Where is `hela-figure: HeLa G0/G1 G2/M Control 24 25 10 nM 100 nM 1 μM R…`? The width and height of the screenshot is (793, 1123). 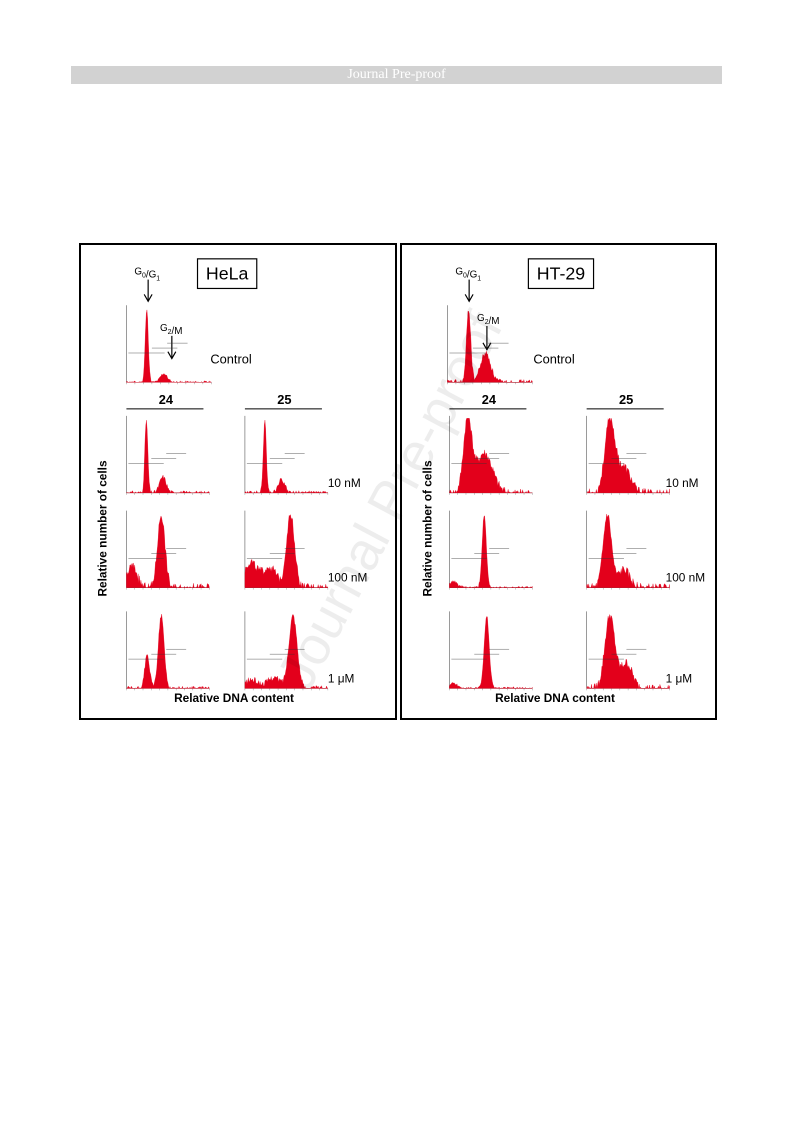
hela-figure: HeLa G0/G1 G2/M Control 24 25 10 nM 100 nM 1 μM R… is located at coordinates (231, 481).